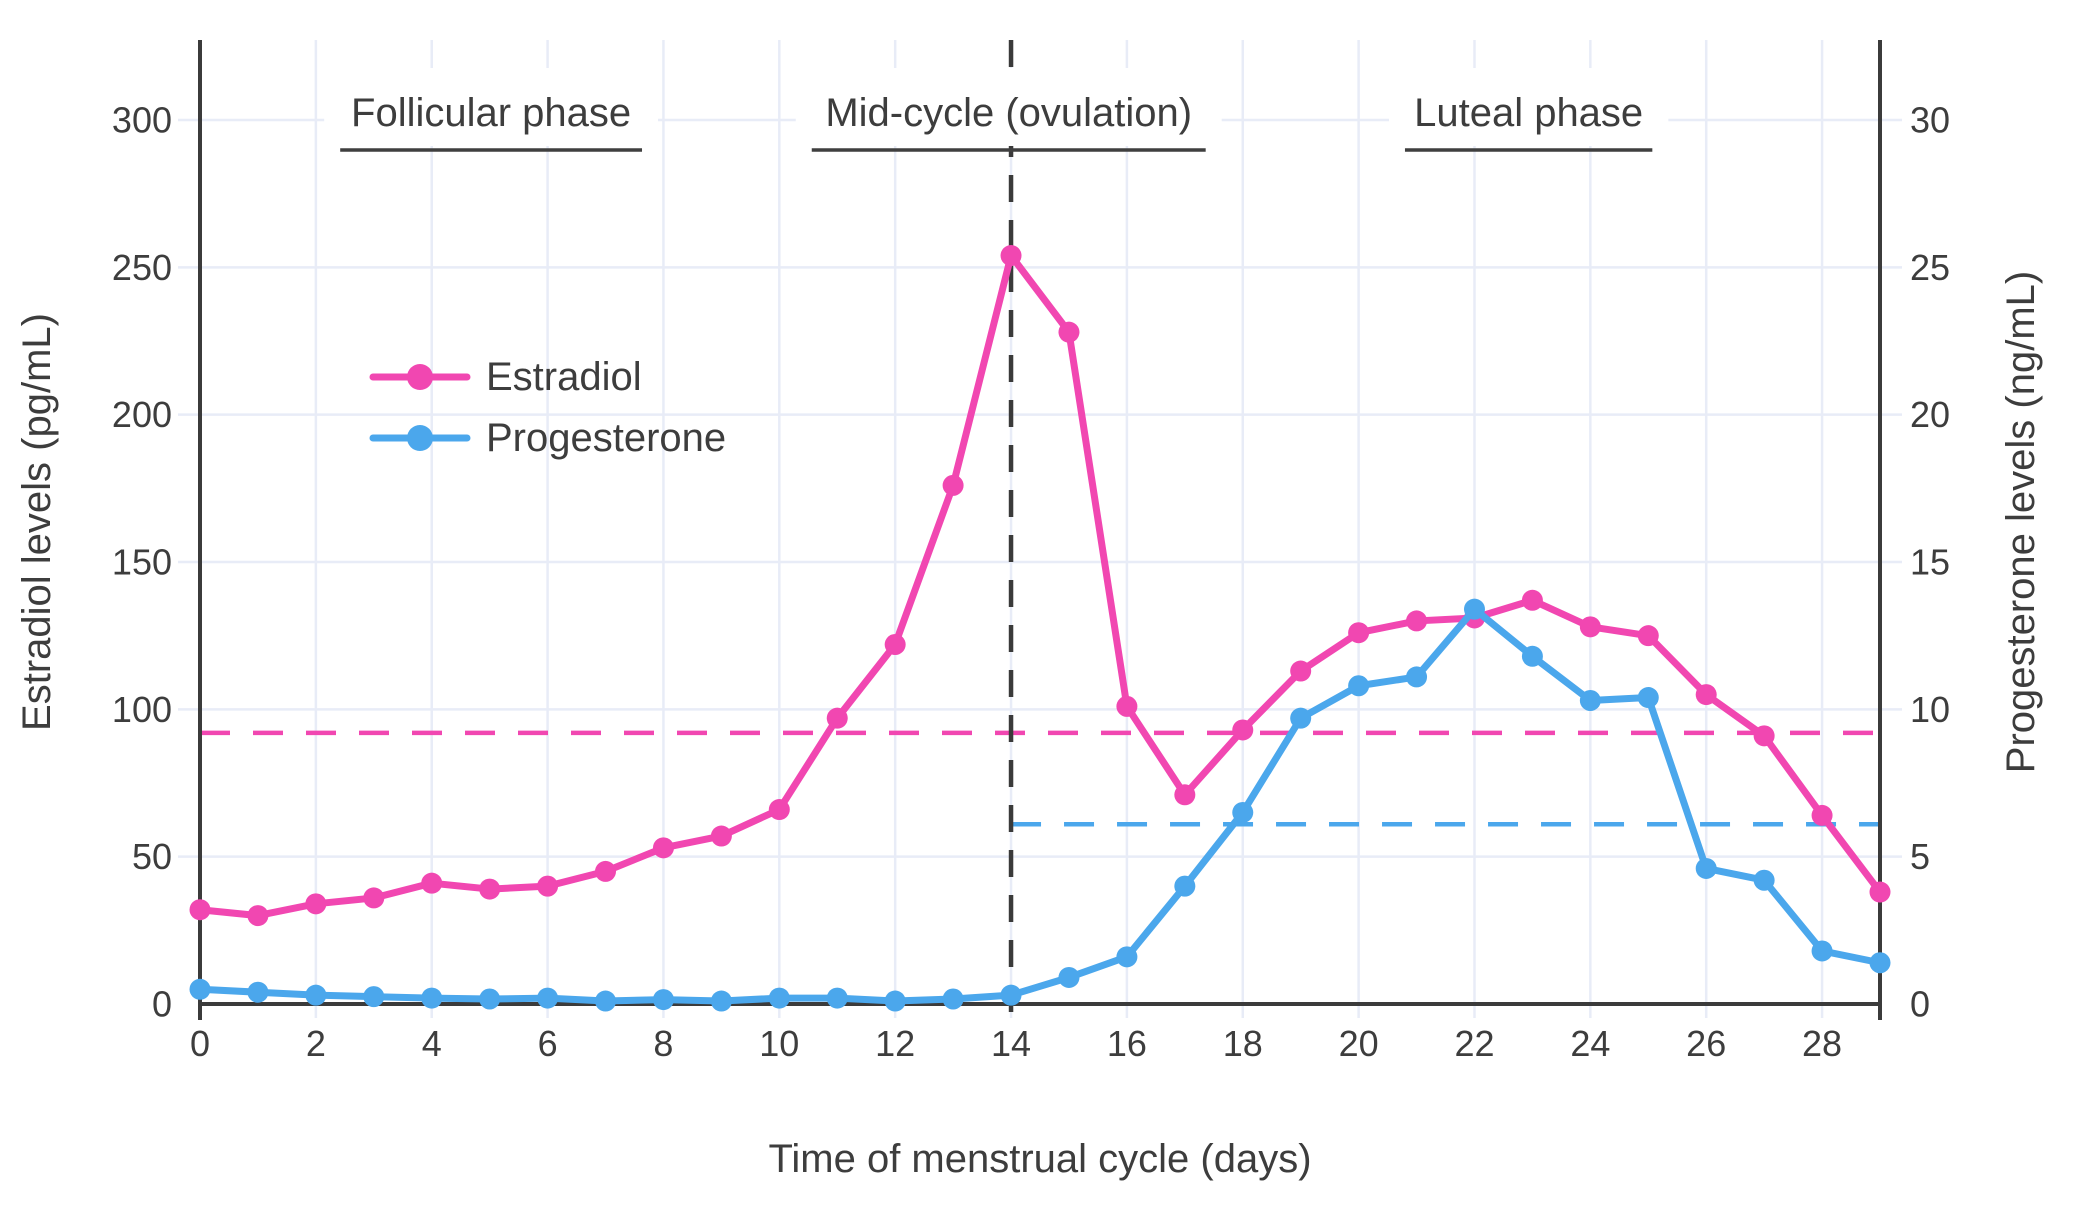  I want to click on x-tick-label: 2, so click(316, 1043).